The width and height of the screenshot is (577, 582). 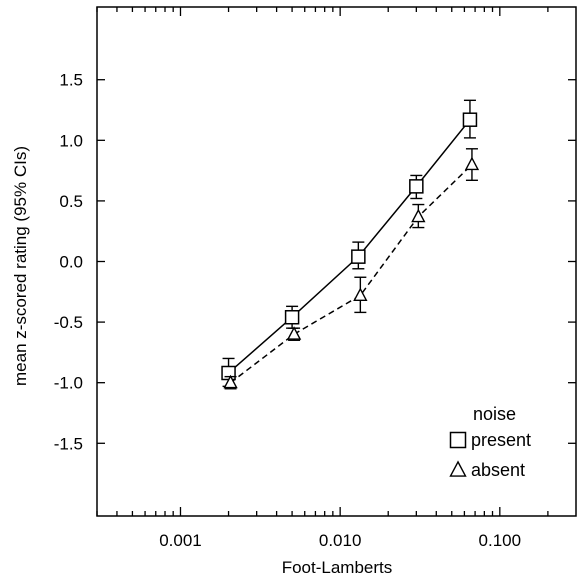 I want to click on legend-title: noise, so click(x=494, y=414).